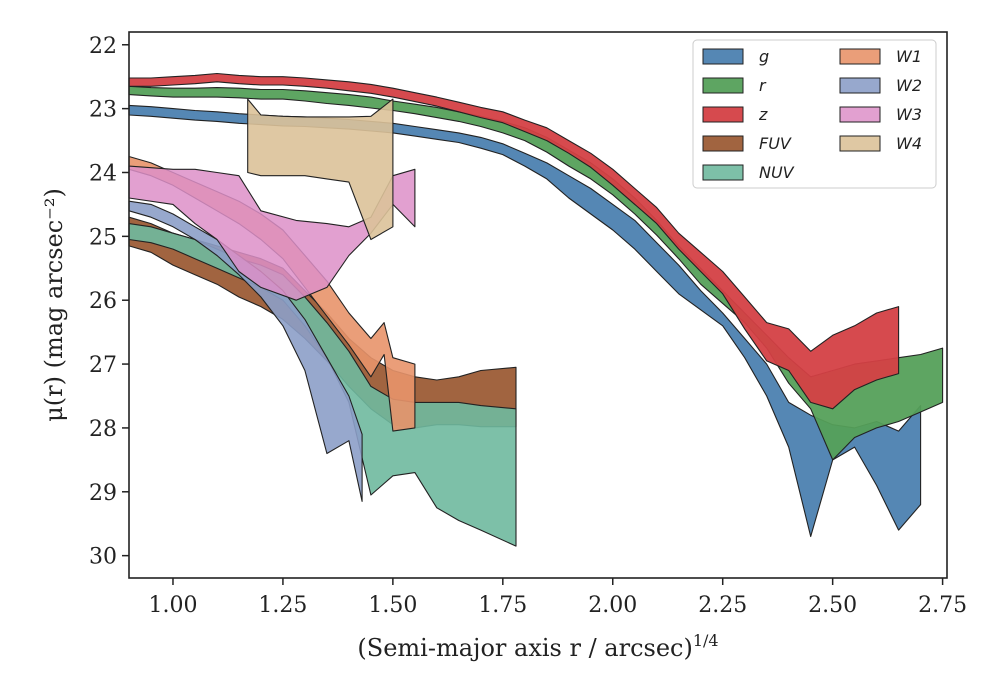 This screenshot has width=1000, height=700. Describe the element at coordinates (860, 114) in the screenshot. I see `legend-swatch-w3` at that location.